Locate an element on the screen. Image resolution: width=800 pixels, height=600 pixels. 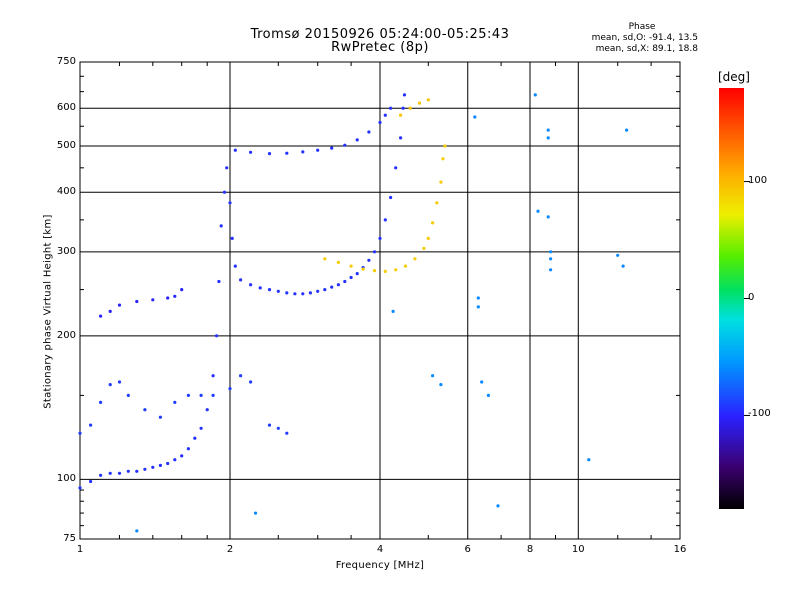
y-tick-label: 300 is located at coordinates (66, 251).